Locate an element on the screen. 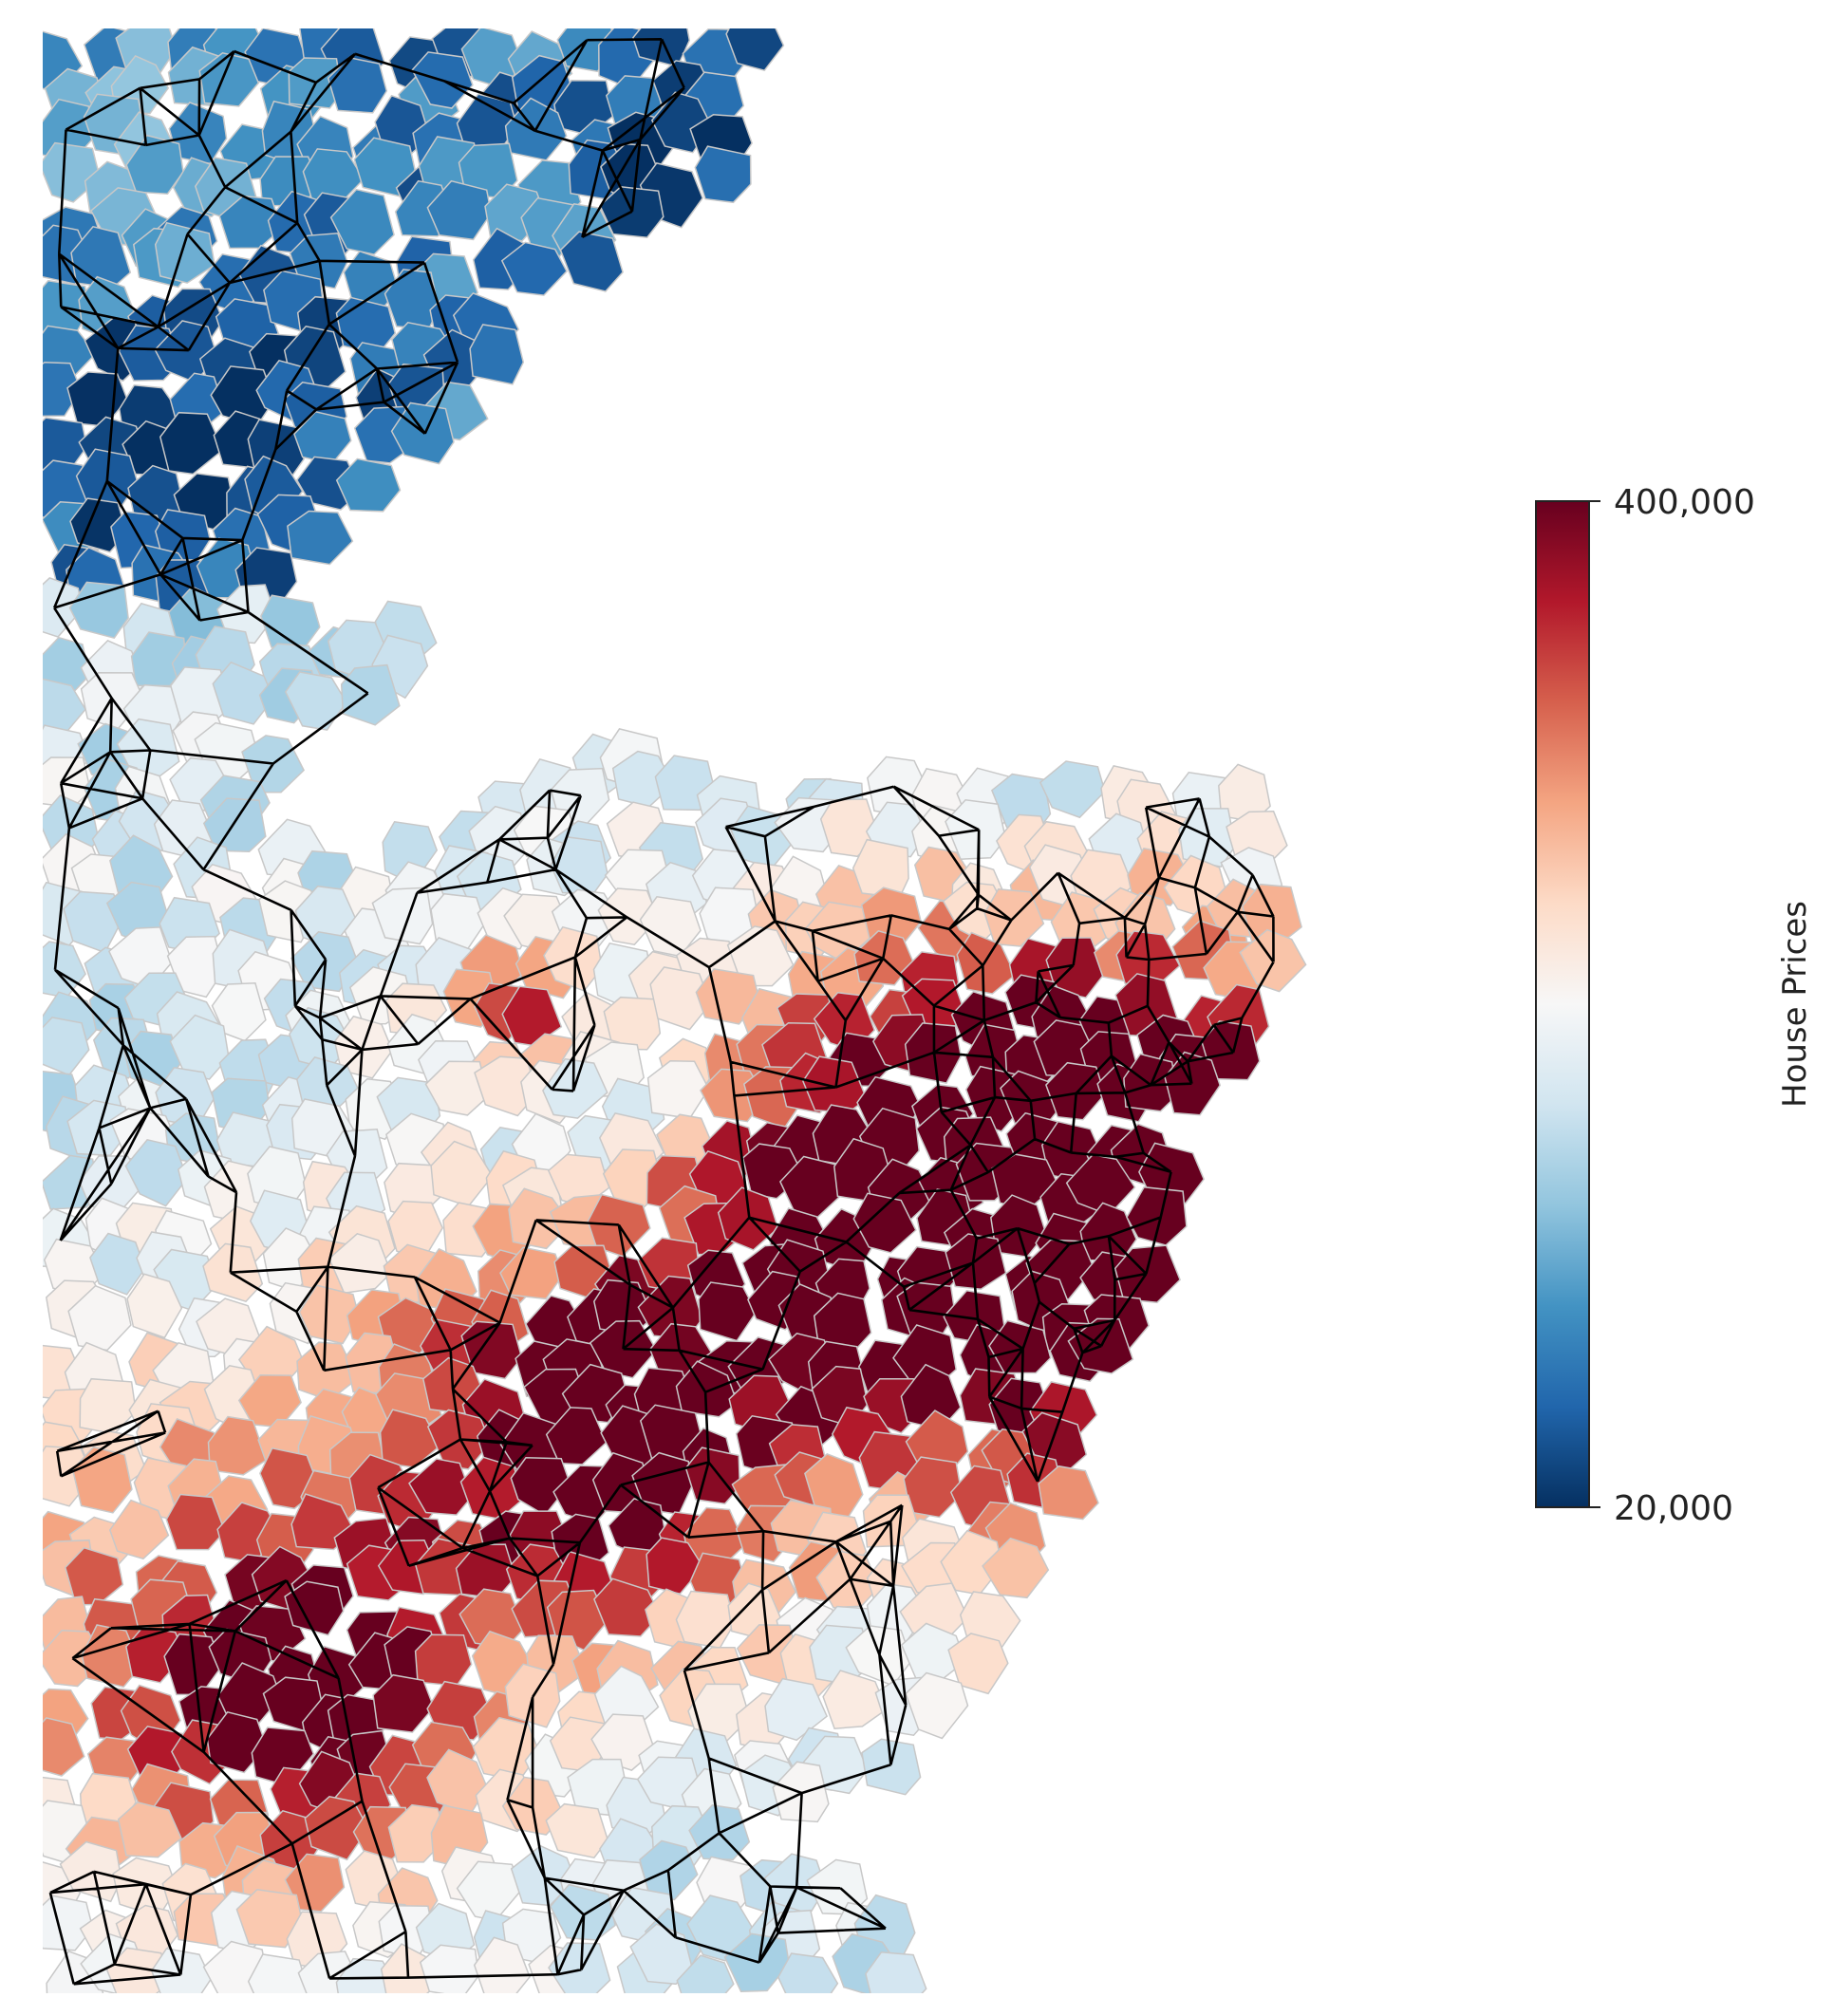 The height and width of the screenshot is (2016, 1834). colorbar-max-label: 400,000 is located at coordinates (1684, 503).